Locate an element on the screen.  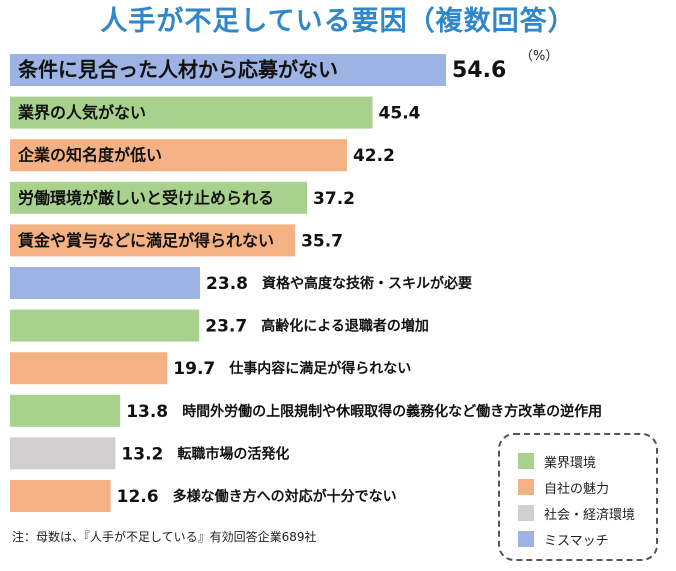
unit-label: （%） is located at coordinates (539, 56).